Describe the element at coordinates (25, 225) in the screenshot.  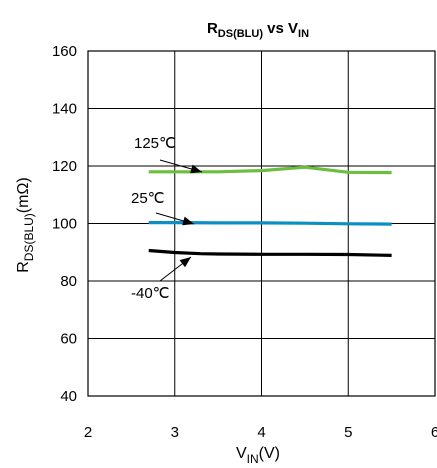
I see `y-axis-label: RDS(BLU)(mΩ)` at that location.